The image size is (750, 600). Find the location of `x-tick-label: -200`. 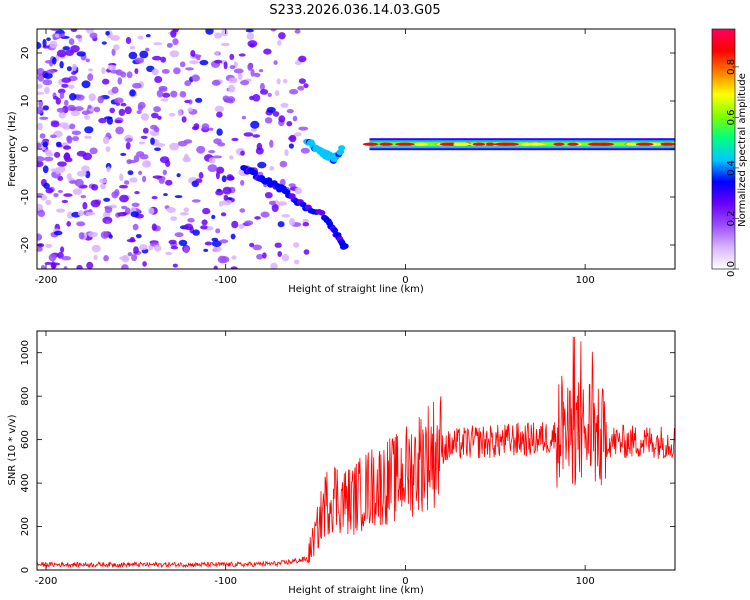

x-tick-label: -200 is located at coordinates (46, 280).